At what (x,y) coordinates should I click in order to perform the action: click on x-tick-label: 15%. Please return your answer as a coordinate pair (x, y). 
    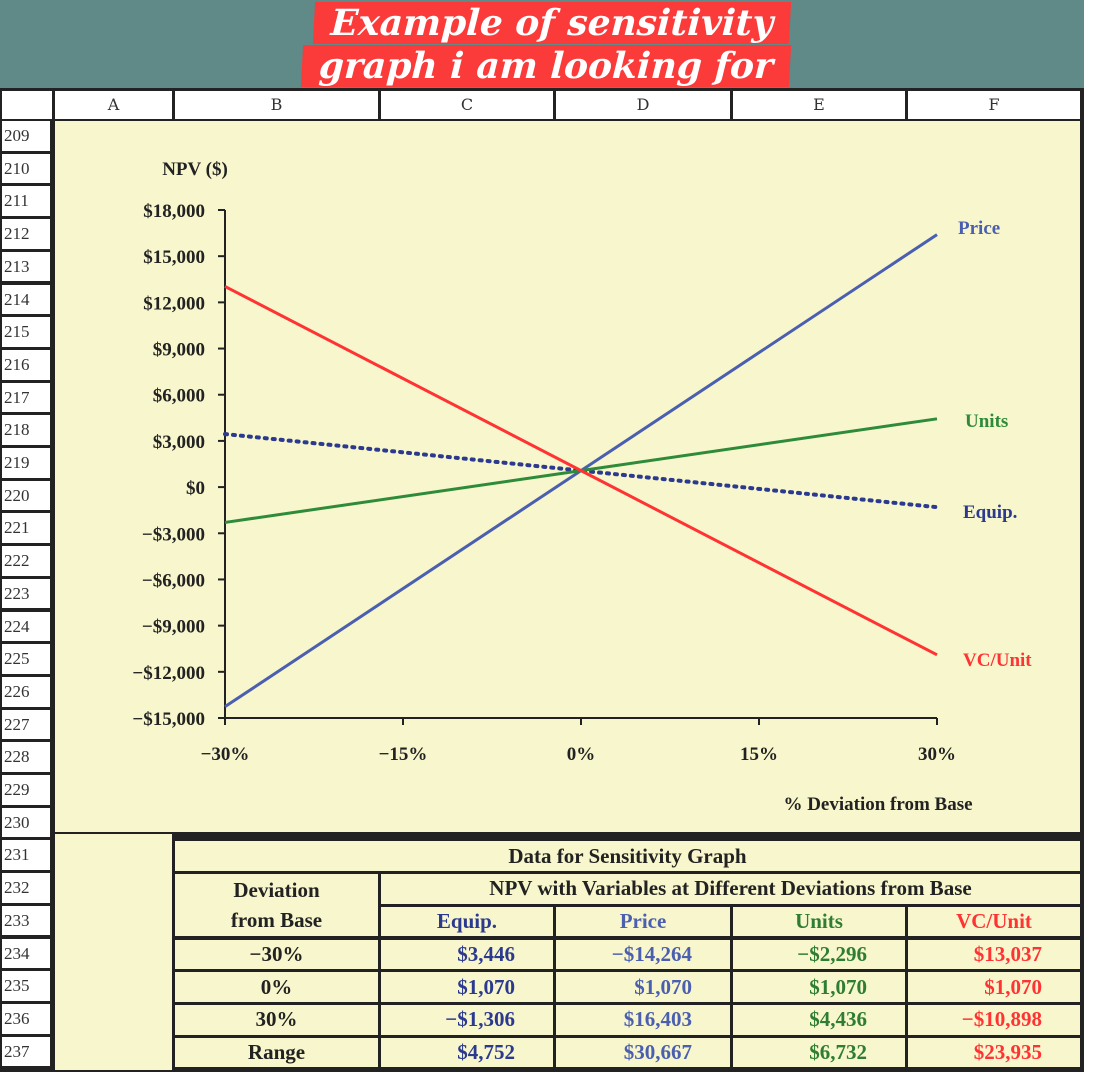
    Looking at the image, I should click on (759, 754).